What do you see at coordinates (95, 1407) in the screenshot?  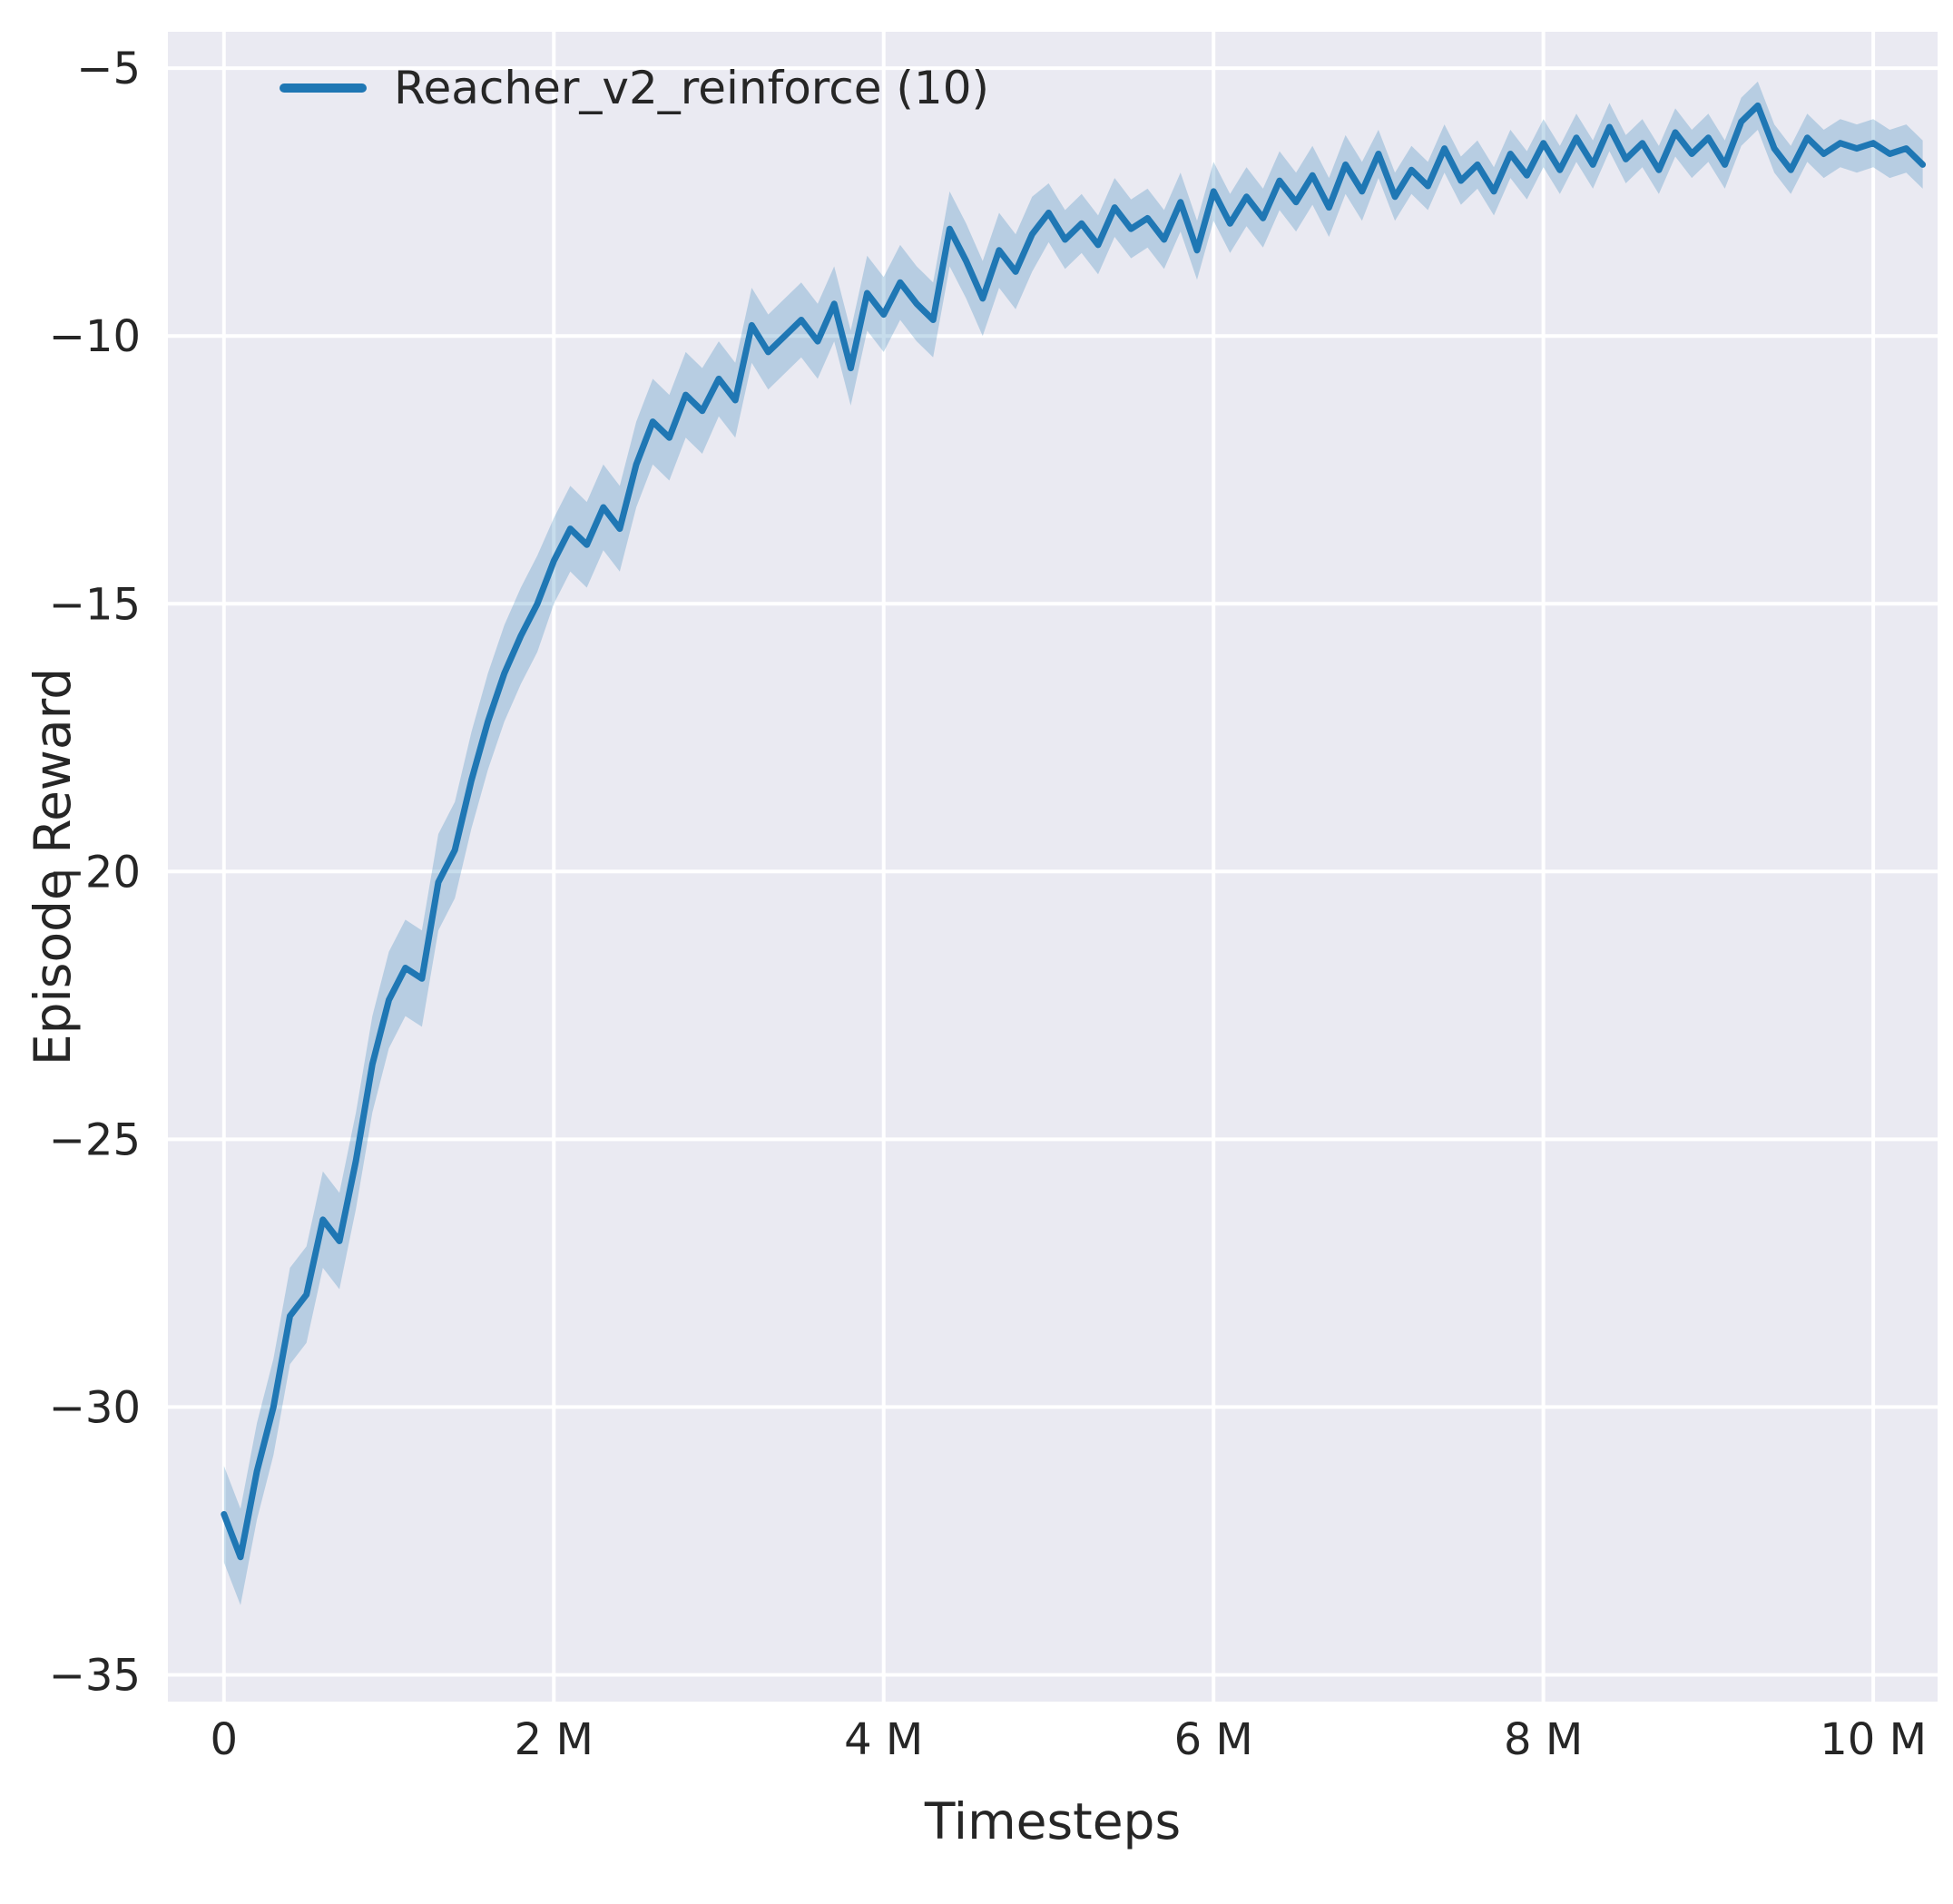 I see `y-tick-label: −30` at bounding box center [95, 1407].